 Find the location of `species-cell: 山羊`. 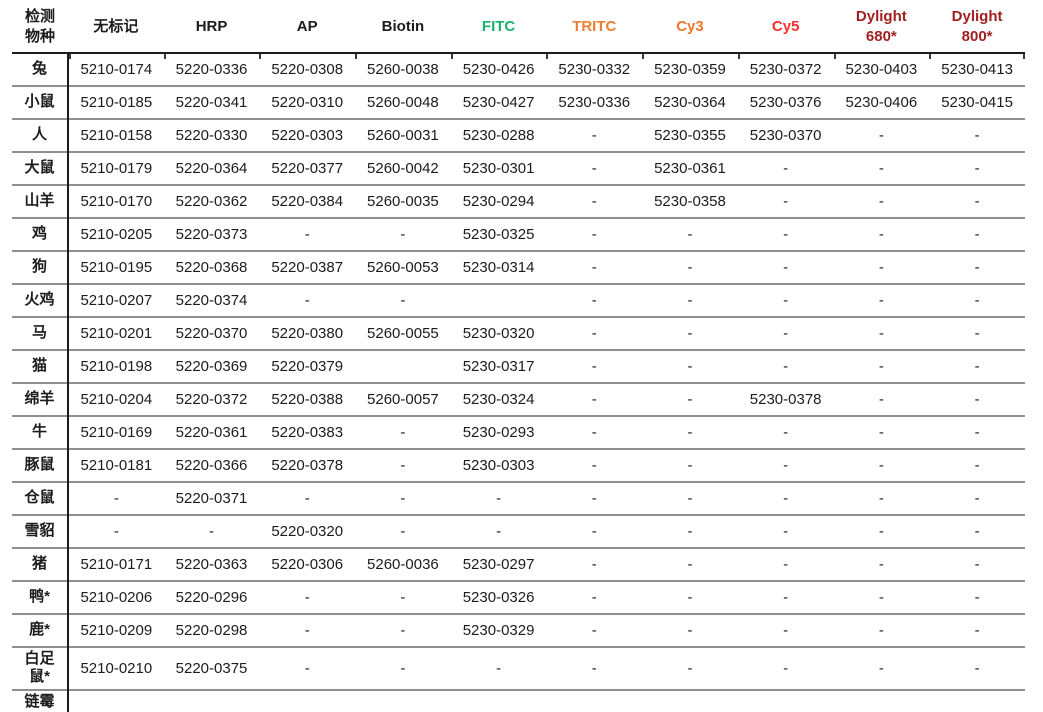

species-cell: 山羊 is located at coordinates (40, 201).